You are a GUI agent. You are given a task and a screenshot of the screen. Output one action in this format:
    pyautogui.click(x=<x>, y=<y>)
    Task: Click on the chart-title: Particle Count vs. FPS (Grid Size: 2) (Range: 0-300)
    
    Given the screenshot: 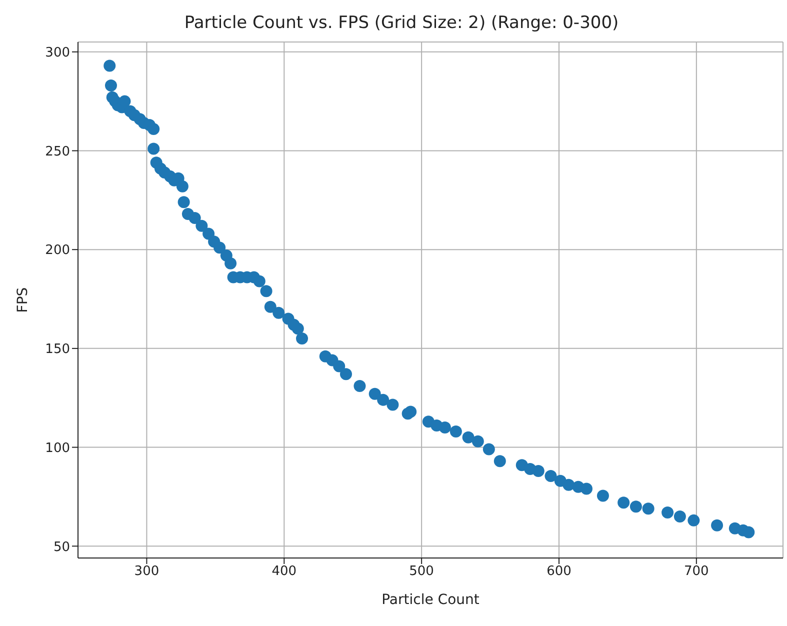 What is the action you would take?
    pyautogui.click(x=401, y=23)
    